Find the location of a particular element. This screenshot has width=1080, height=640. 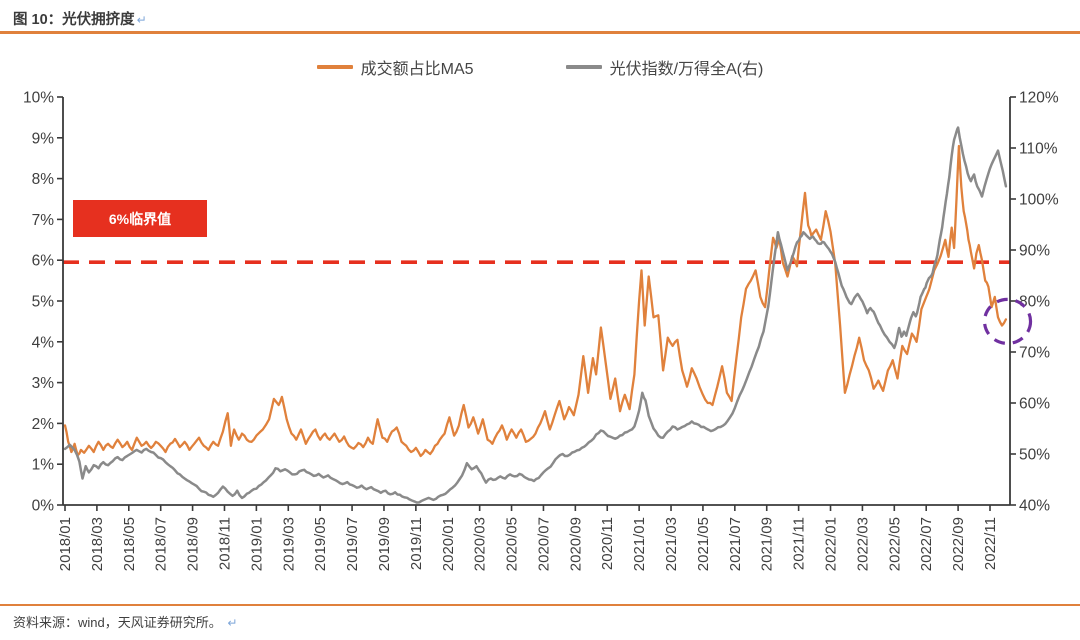

axis-tick-label: 2020/11 is located at coordinates (607, 543).